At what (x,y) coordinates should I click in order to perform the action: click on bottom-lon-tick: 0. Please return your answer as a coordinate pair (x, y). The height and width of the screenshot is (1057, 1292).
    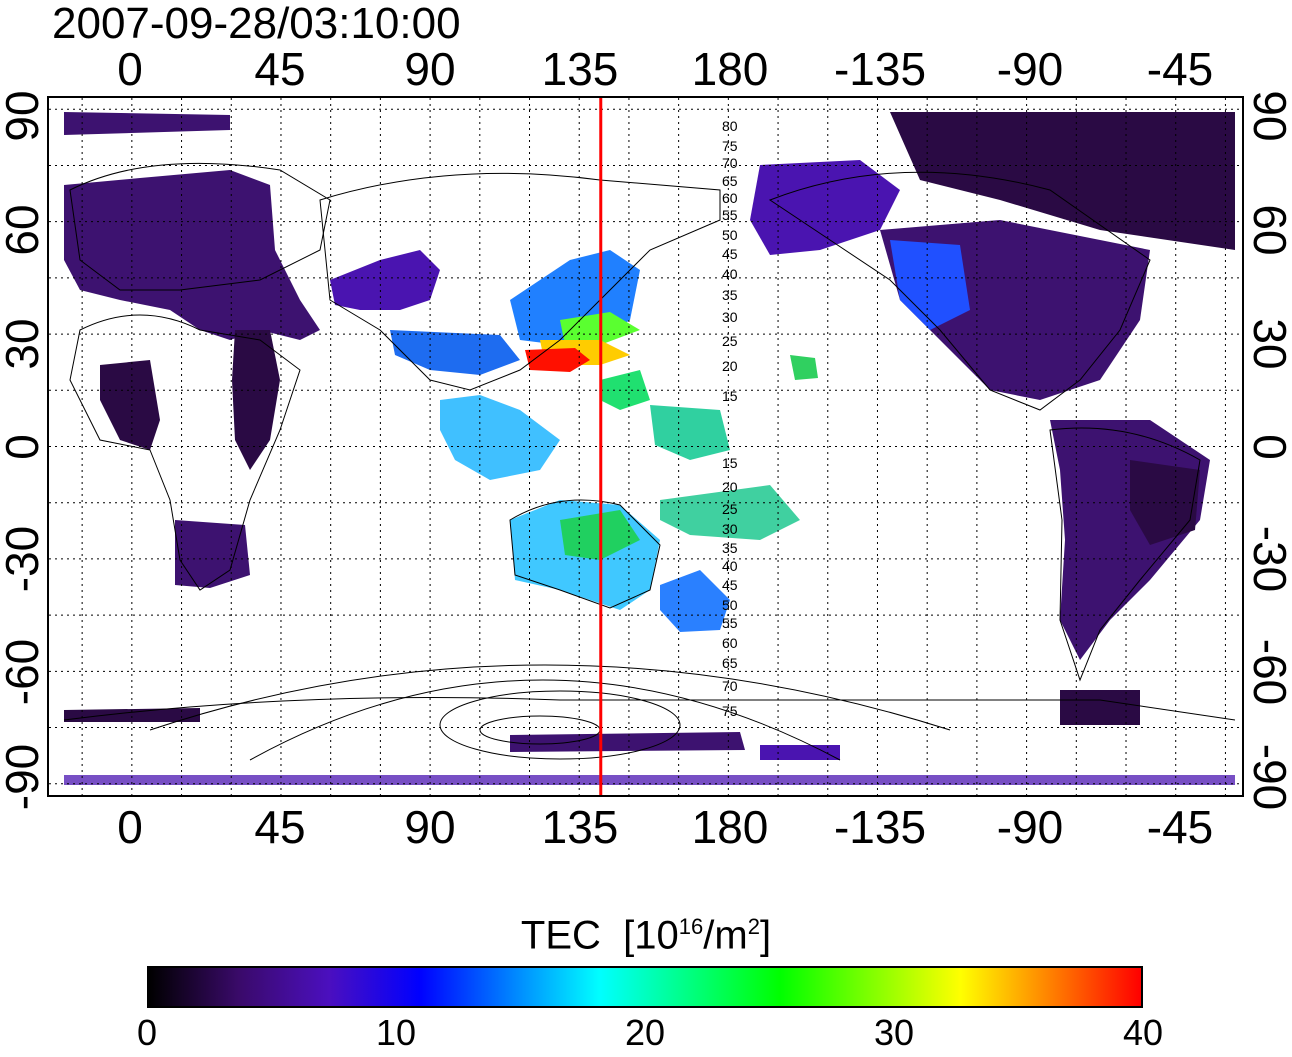
    Looking at the image, I should click on (130, 827).